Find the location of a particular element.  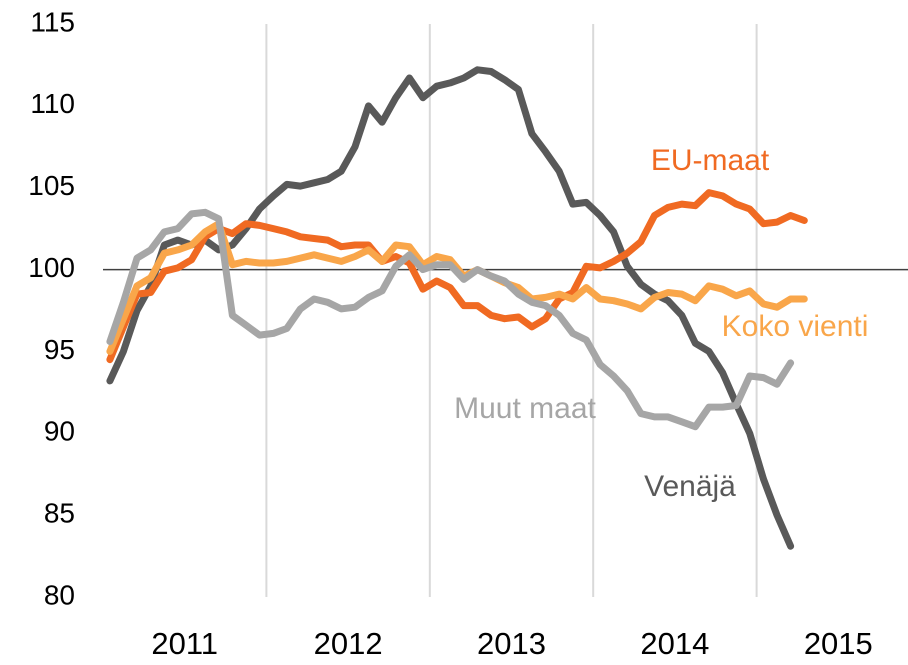

y-tick-label: 110 is located at coordinates (52, 103).